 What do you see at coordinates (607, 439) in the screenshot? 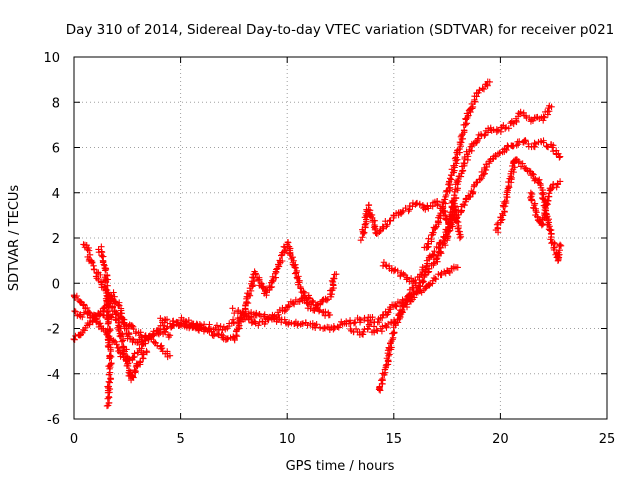
I see `x-tick-label: 25` at bounding box center [607, 439].